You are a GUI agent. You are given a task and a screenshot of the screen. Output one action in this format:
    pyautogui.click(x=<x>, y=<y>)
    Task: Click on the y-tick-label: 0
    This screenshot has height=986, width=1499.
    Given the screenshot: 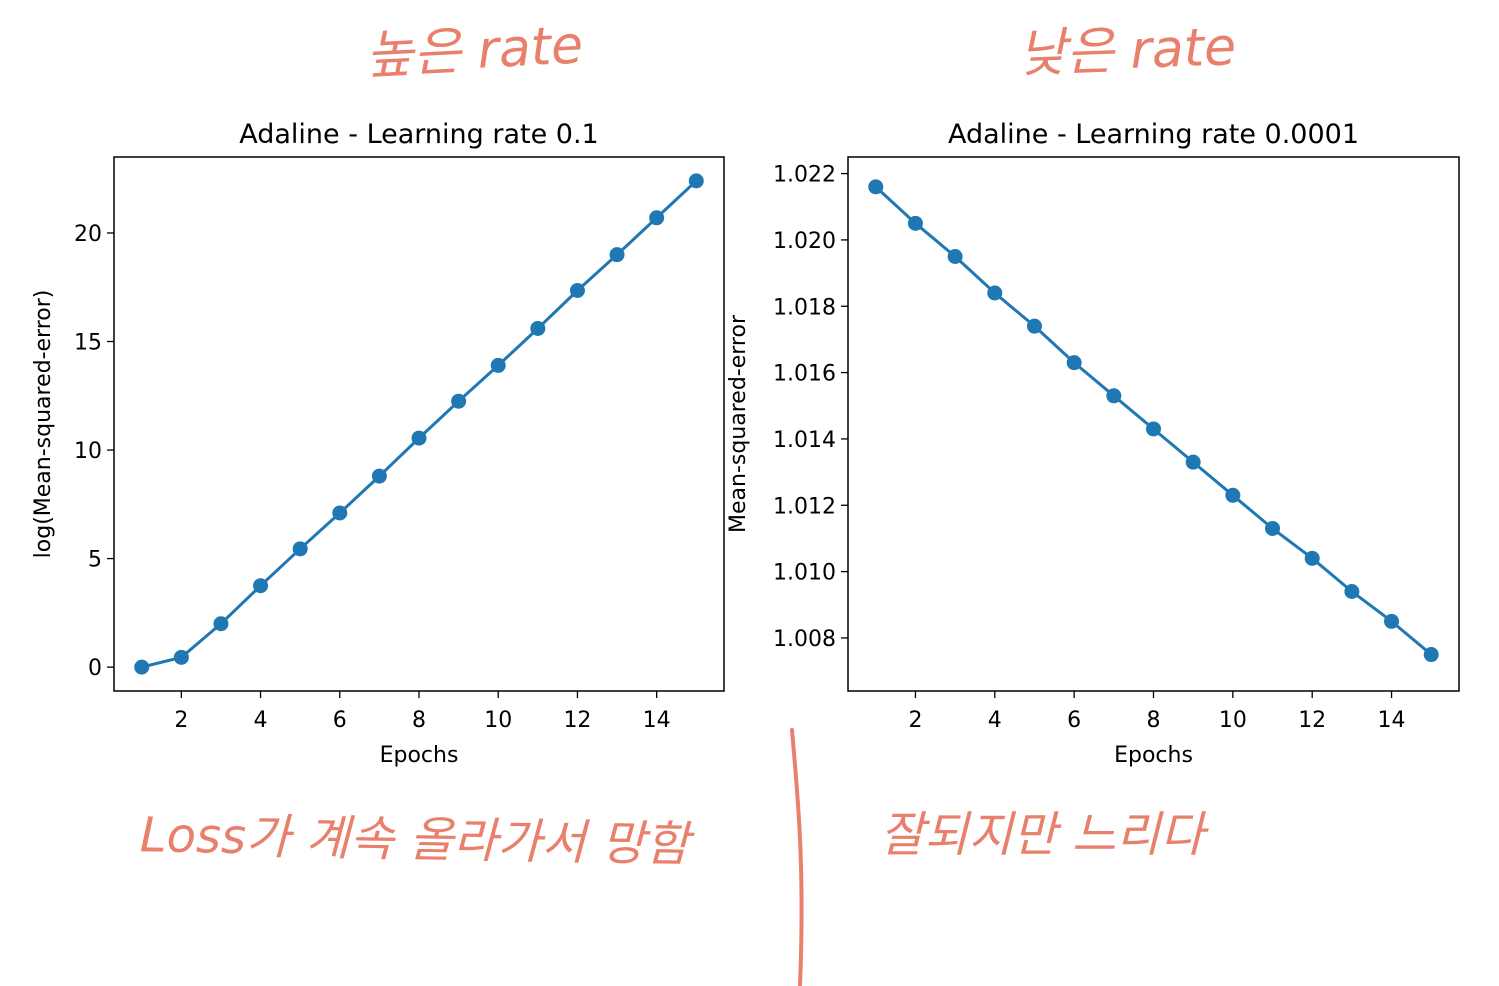 What is the action you would take?
    pyautogui.click(x=95, y=668)
    